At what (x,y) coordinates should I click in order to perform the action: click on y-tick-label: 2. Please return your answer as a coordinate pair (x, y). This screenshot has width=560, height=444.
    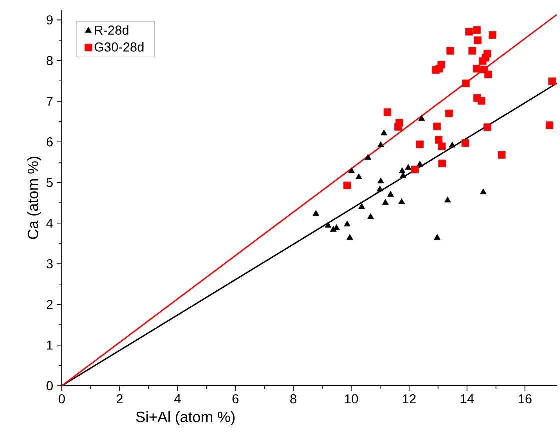
    Looking at the image, I should click on (49, 305).